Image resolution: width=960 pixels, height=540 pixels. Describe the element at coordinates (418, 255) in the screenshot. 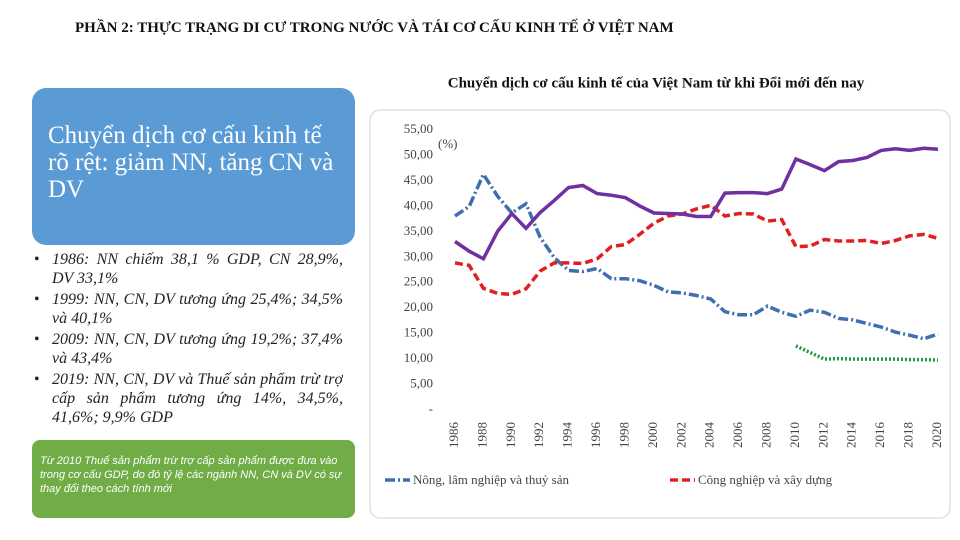

I see `y-tick-label: 30,00` at that location.